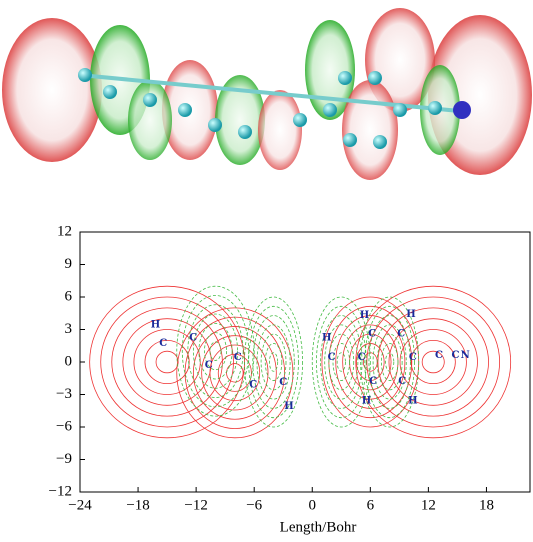 The image size is (533, 542). Describe the element at coordinates (254, 505) in the screenshot. I see `x-tick-label: −6` at that location.